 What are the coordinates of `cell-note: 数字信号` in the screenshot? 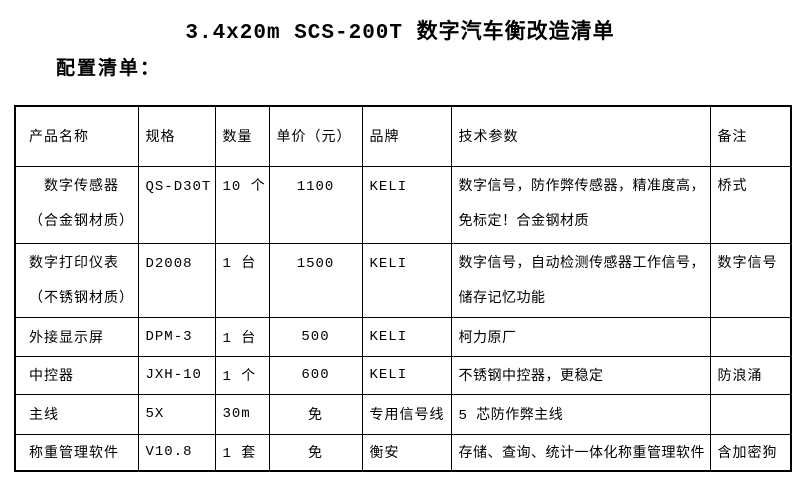 It's located at (750, 280).